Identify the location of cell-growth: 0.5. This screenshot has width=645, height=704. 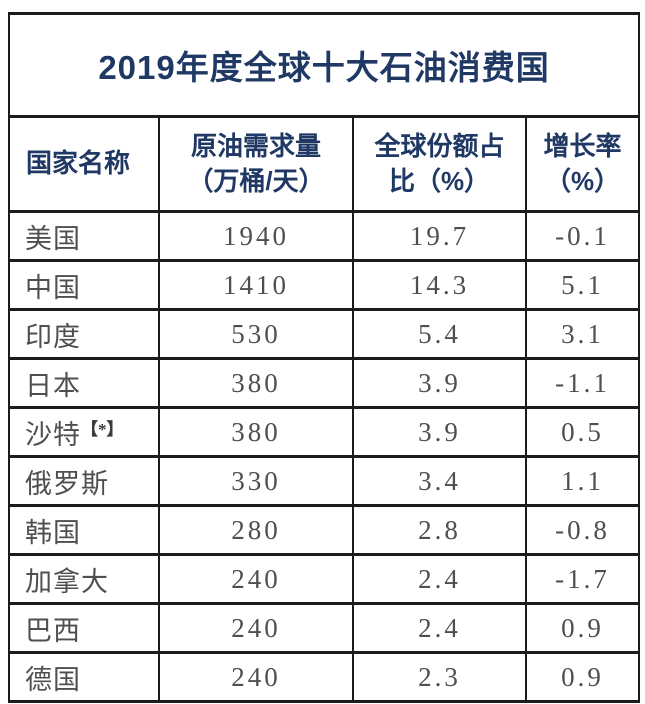
(582, 432).